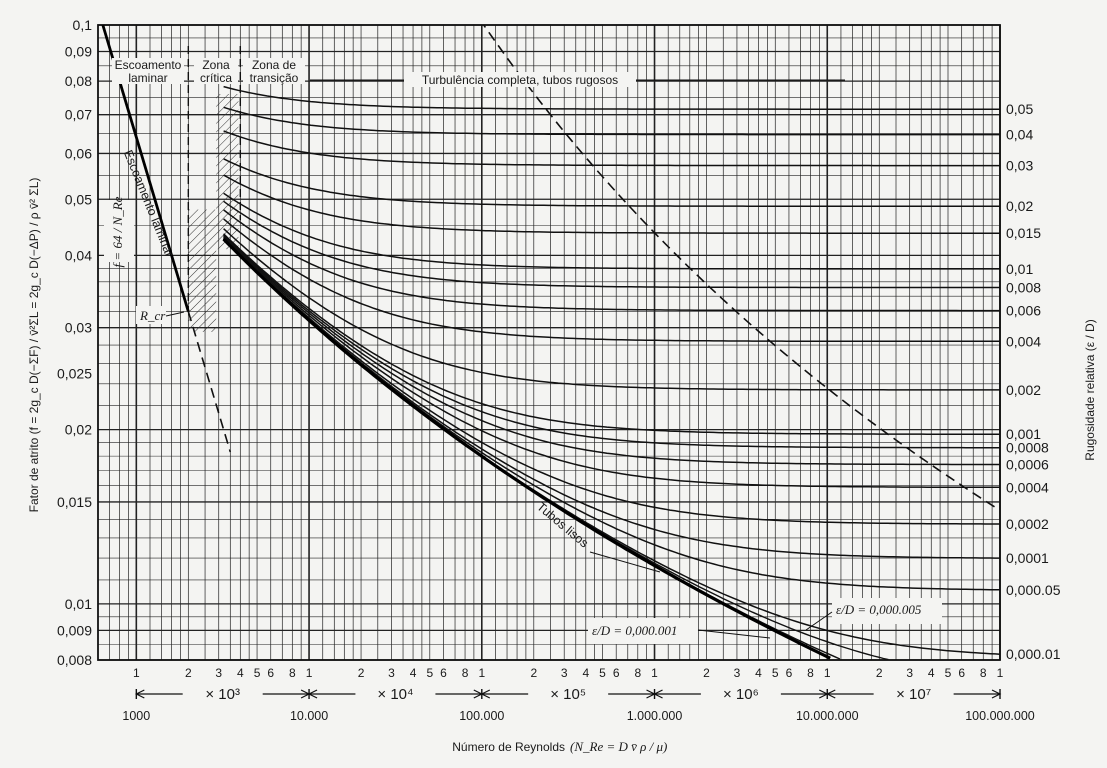  I want to click on complete-turbulence-bg, so click(520, 79).